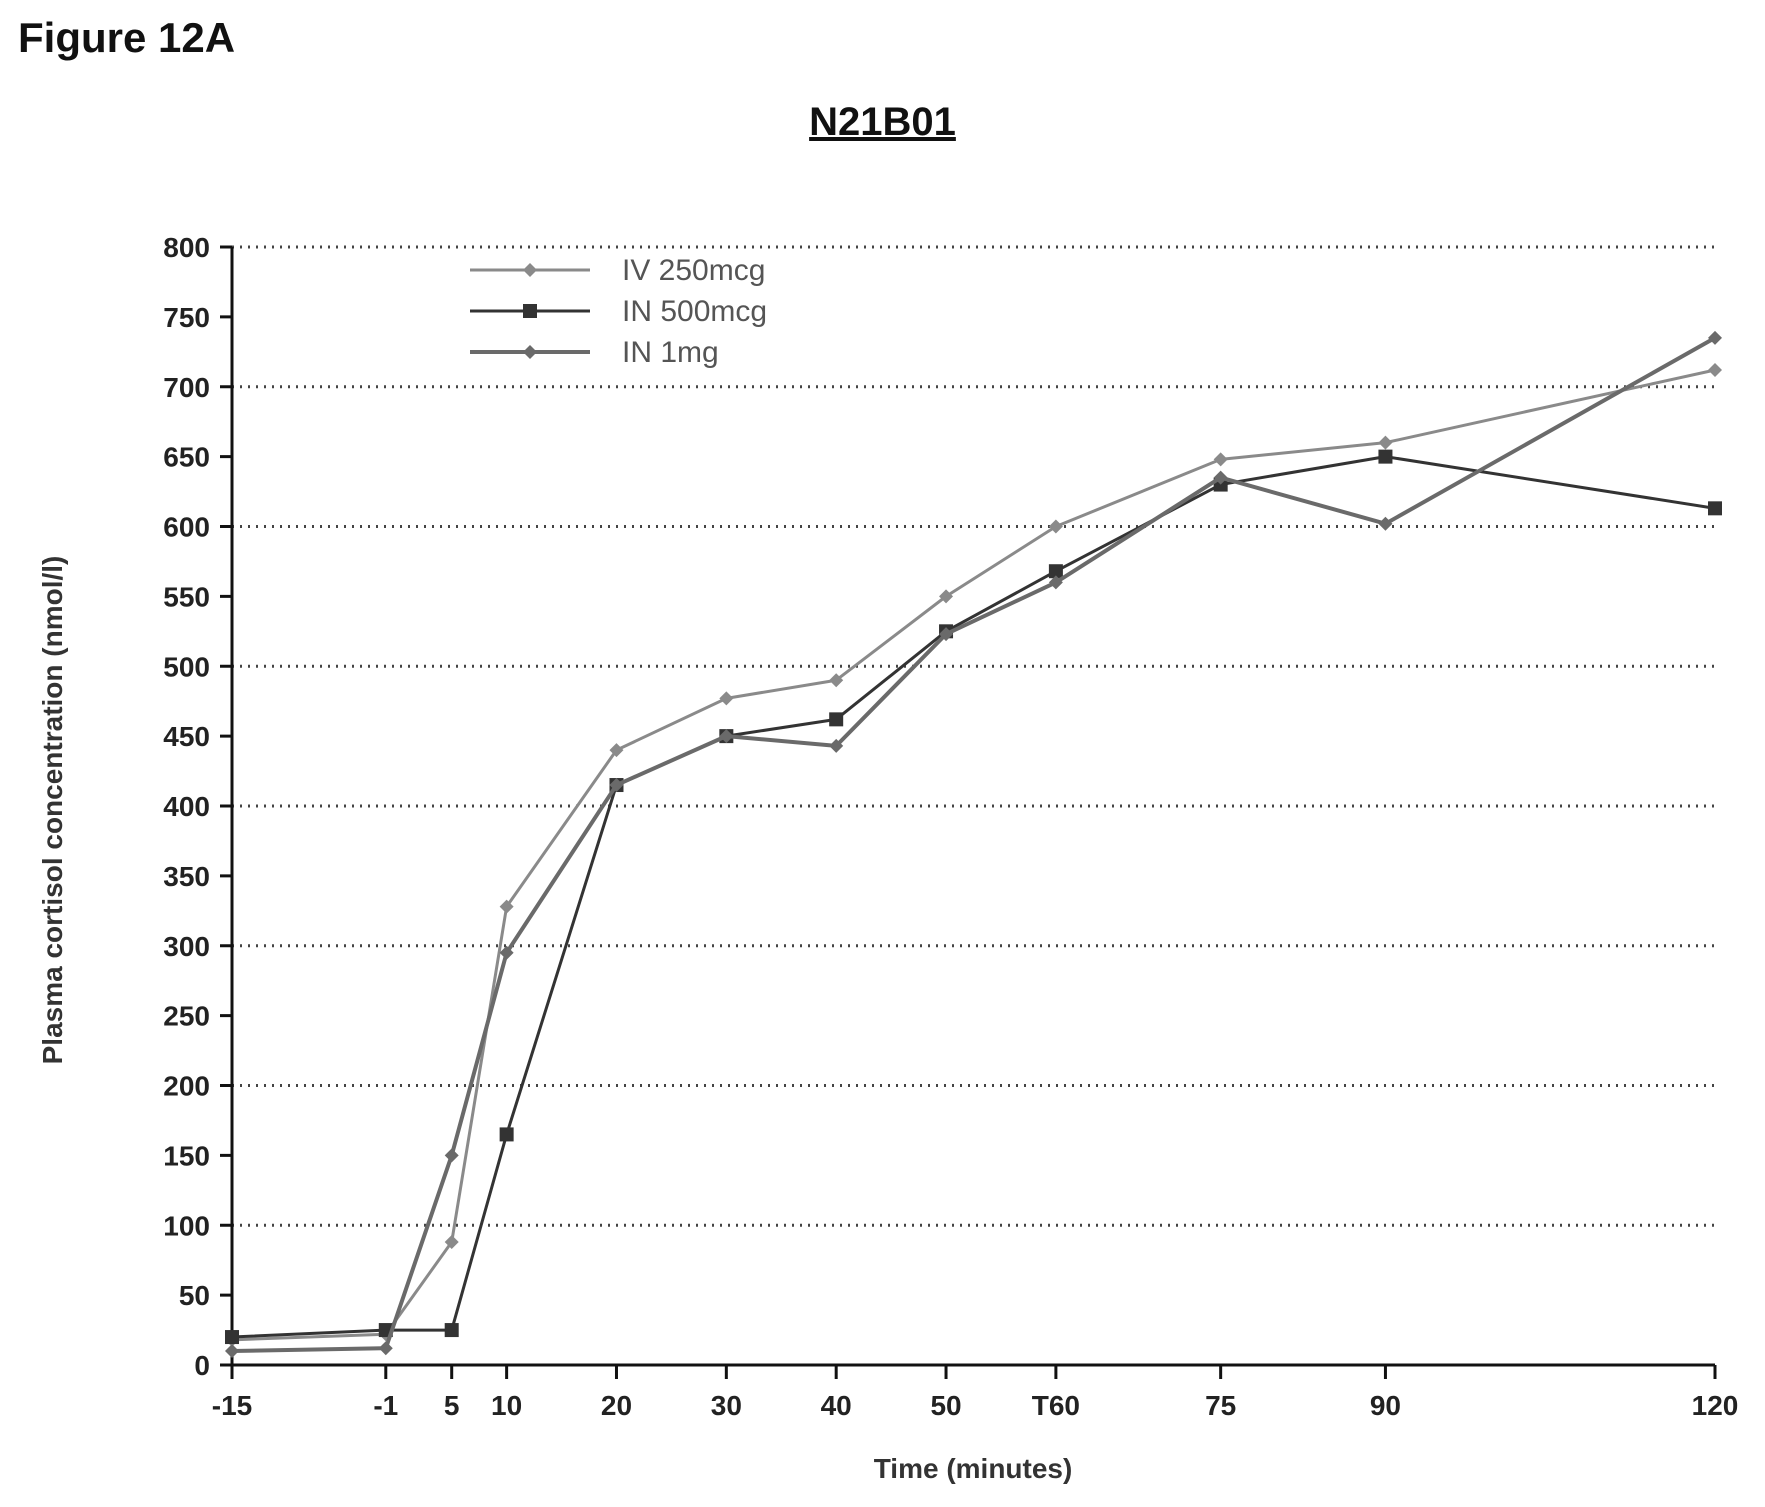 The width and height of the screenshot is (1765, 1507). Describe the element at coordinates (186, 1155) in the screenshot. I see `y-tick-label: 150` at that location.